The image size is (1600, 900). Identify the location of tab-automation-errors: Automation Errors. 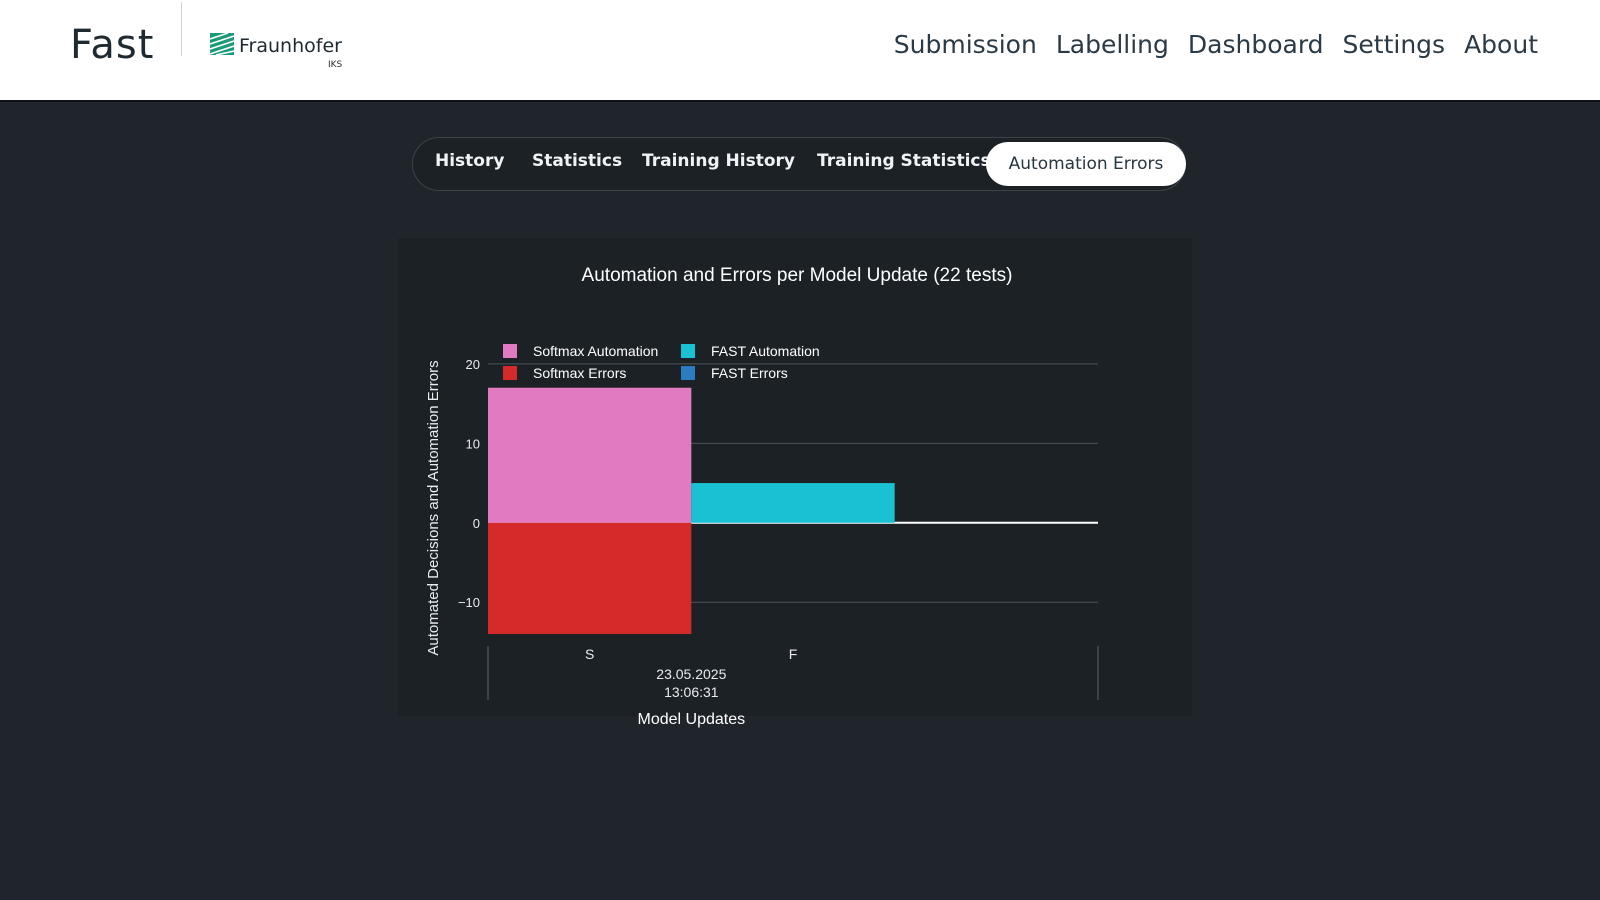
(1086, 164).